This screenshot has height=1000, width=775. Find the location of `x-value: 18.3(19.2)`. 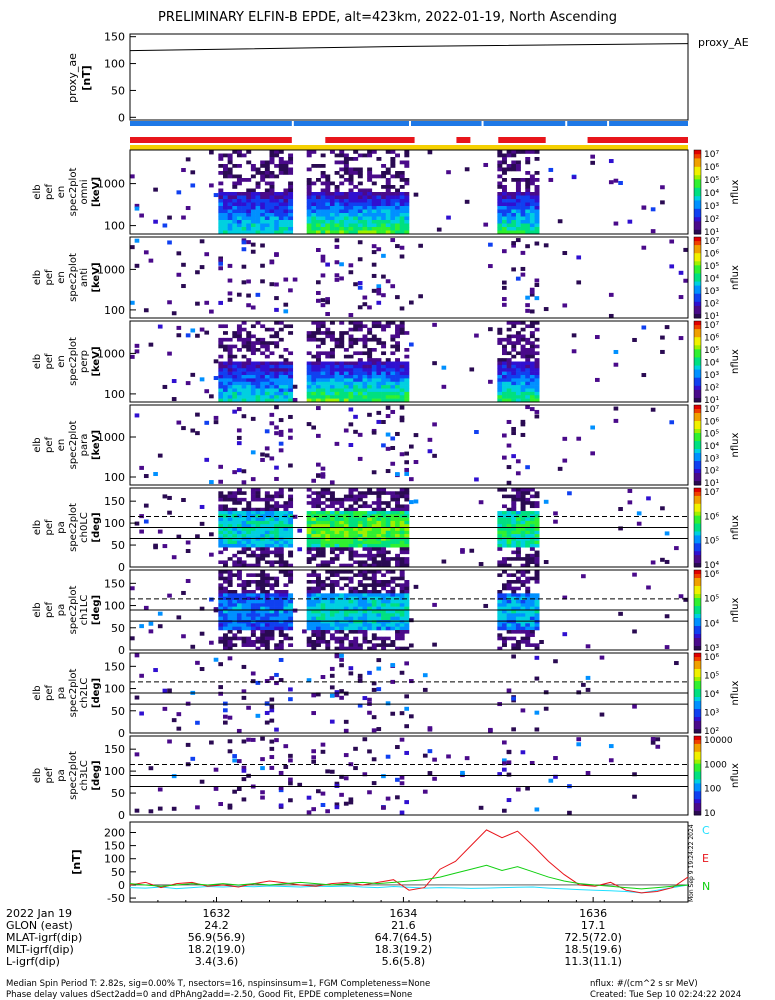

x-value: 18.3(19.2) is located at coordinates (404, 949).